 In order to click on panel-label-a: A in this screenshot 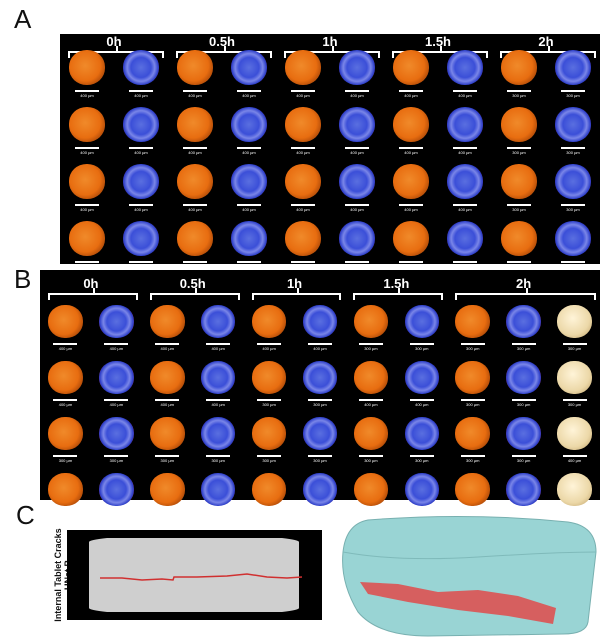, I will do `click(23, 19)`.